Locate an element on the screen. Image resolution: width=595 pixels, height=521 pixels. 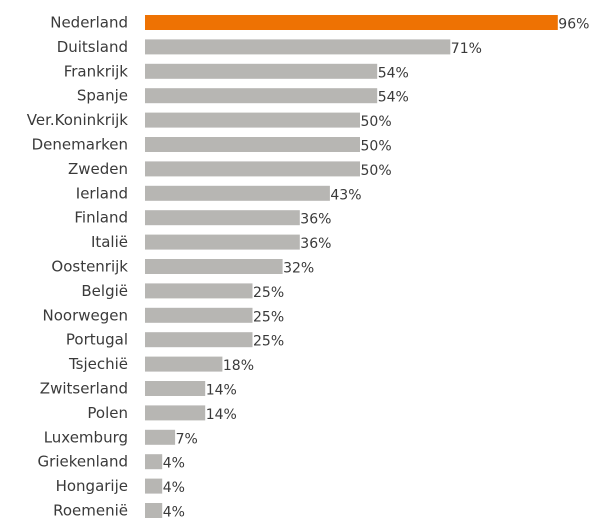
bar-luxemburg is located at coordinates (160, 437).